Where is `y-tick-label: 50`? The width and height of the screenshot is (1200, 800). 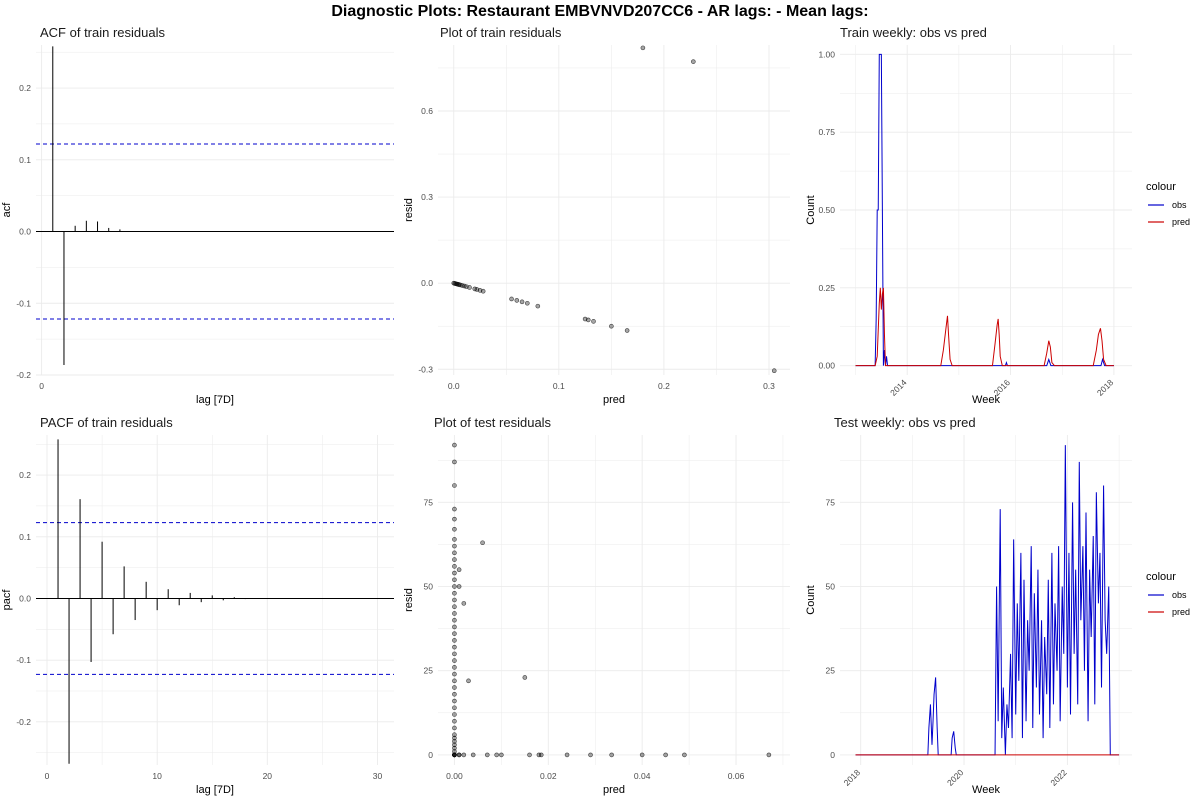 y-tick-label: 50 is located at coordinates (831, 587).